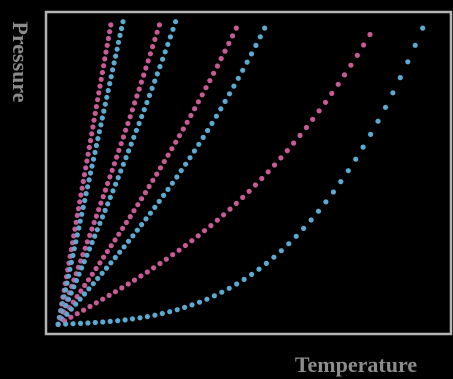  What do you see at coordinates (20, 61) in the screenshot?
I see `y-axis-title: Pressure` at bounding box center [20, 61].